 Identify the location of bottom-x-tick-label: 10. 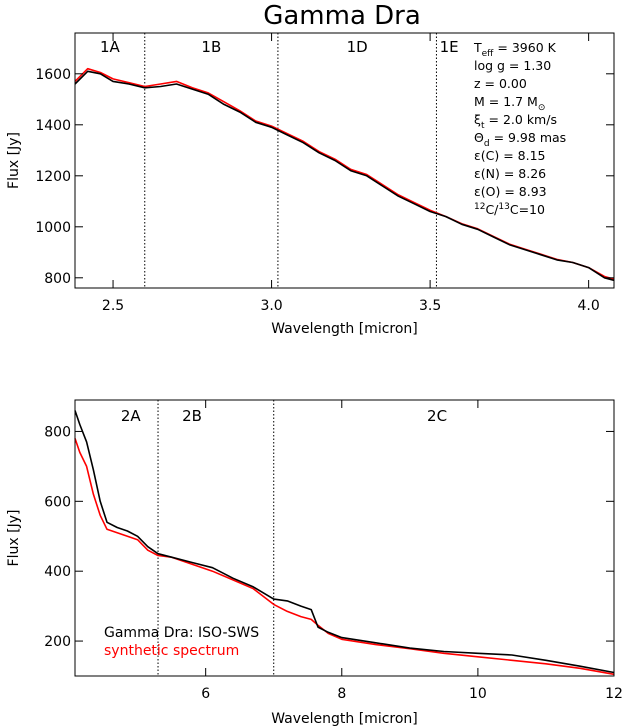
(478, 694).